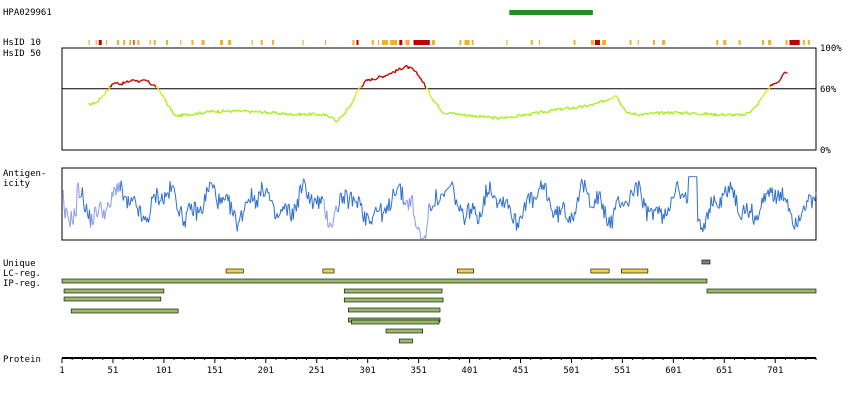 Image resolution: width=850 pixels, height=400 pixels. What do you see at coordinates (164, 371) in the screenshot?
I see `protein-axis-tick-label: 101` at bounding box center [164, 371].